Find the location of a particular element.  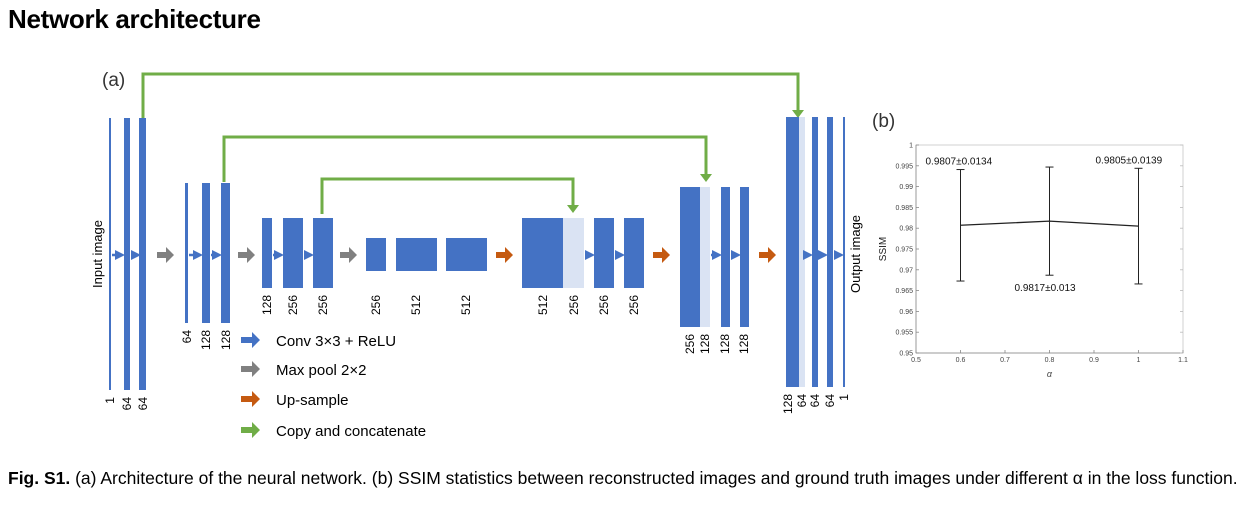

output-image-label: Output image is located at coordinates (855, 254).